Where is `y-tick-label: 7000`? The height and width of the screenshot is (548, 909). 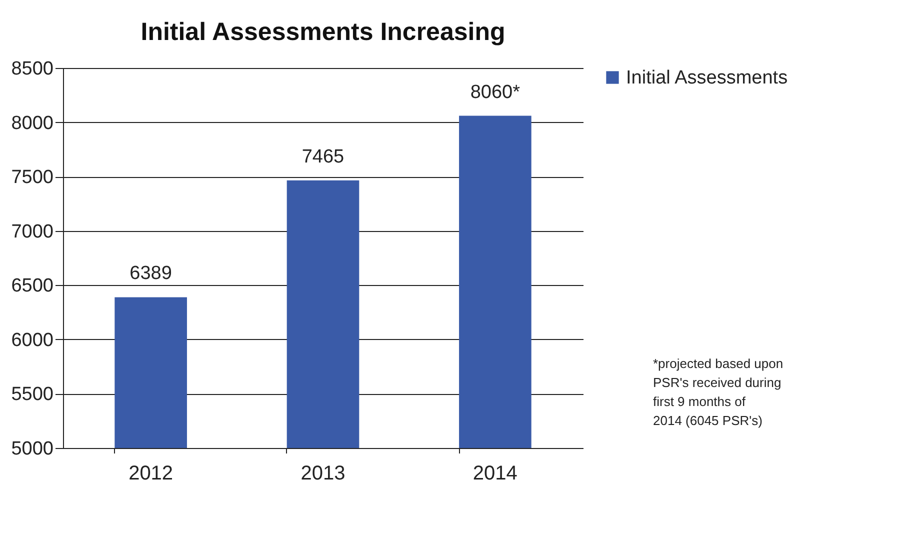
y-tick-label: 7000 is located at coordinates (32, 231).